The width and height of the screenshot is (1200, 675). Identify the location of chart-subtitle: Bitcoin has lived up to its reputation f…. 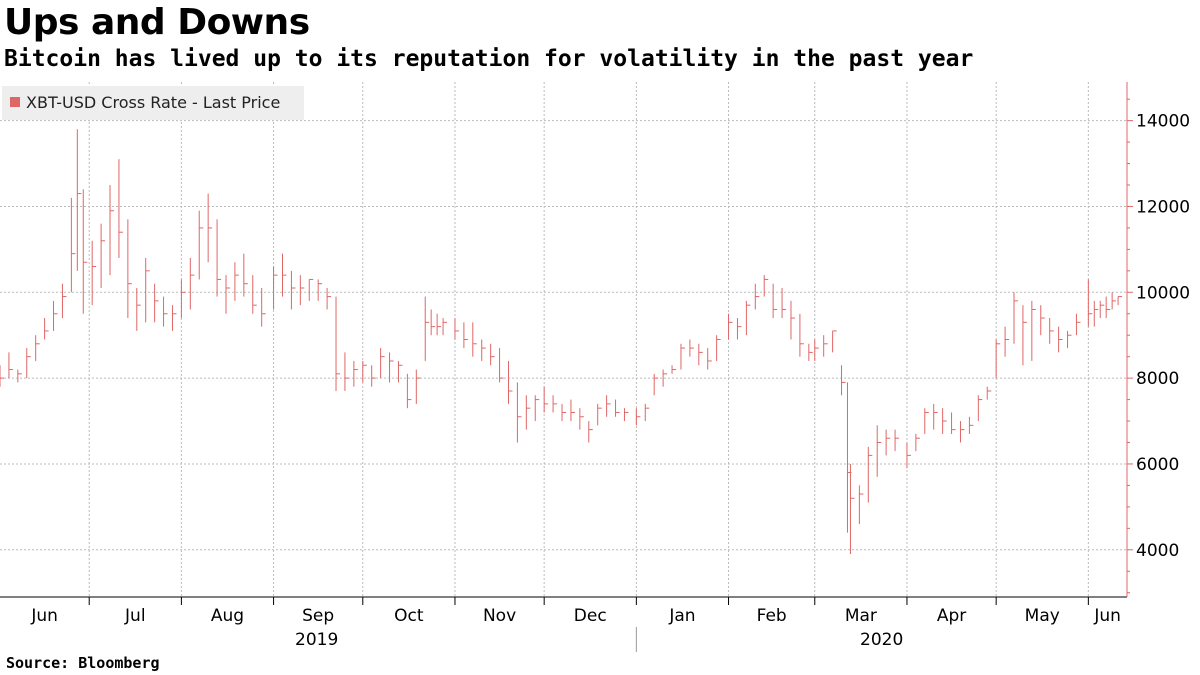
(489, 59).